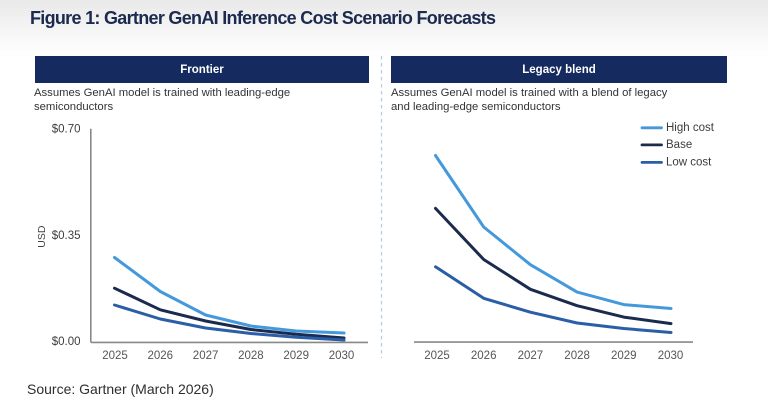 This screenshot has height=411, width=768. Describe the element at coordinates (690, 128) in the screenshot. I see `svg-text: High cost` at that location.